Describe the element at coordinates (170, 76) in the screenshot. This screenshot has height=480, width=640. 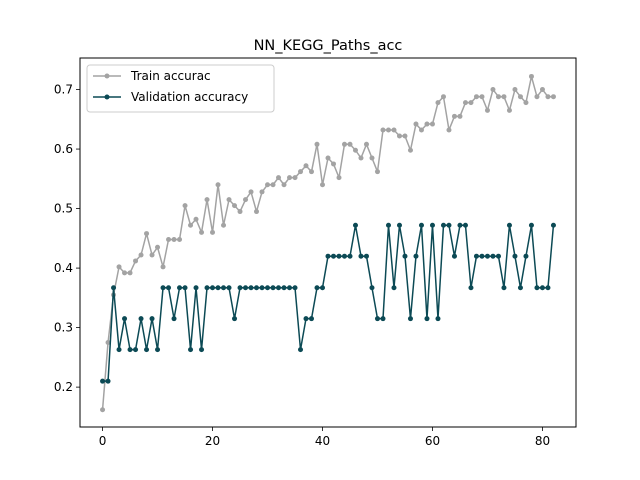
I see `legend-train-label: Train accurac` at that location.